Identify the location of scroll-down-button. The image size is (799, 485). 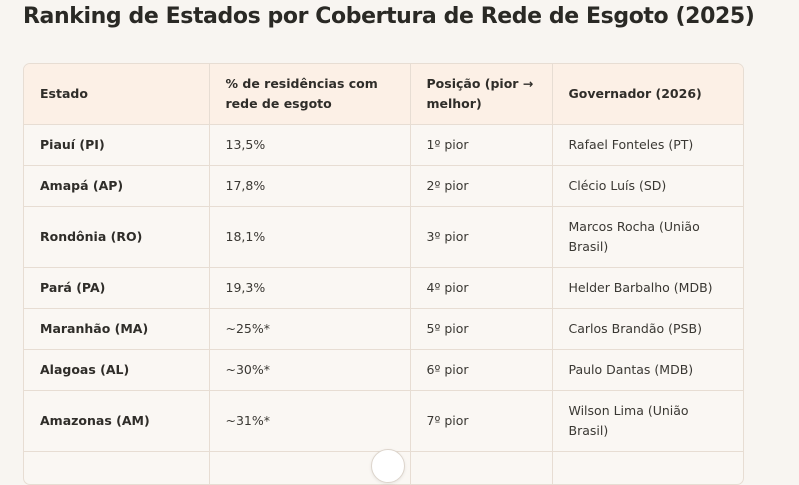
(388, 466).